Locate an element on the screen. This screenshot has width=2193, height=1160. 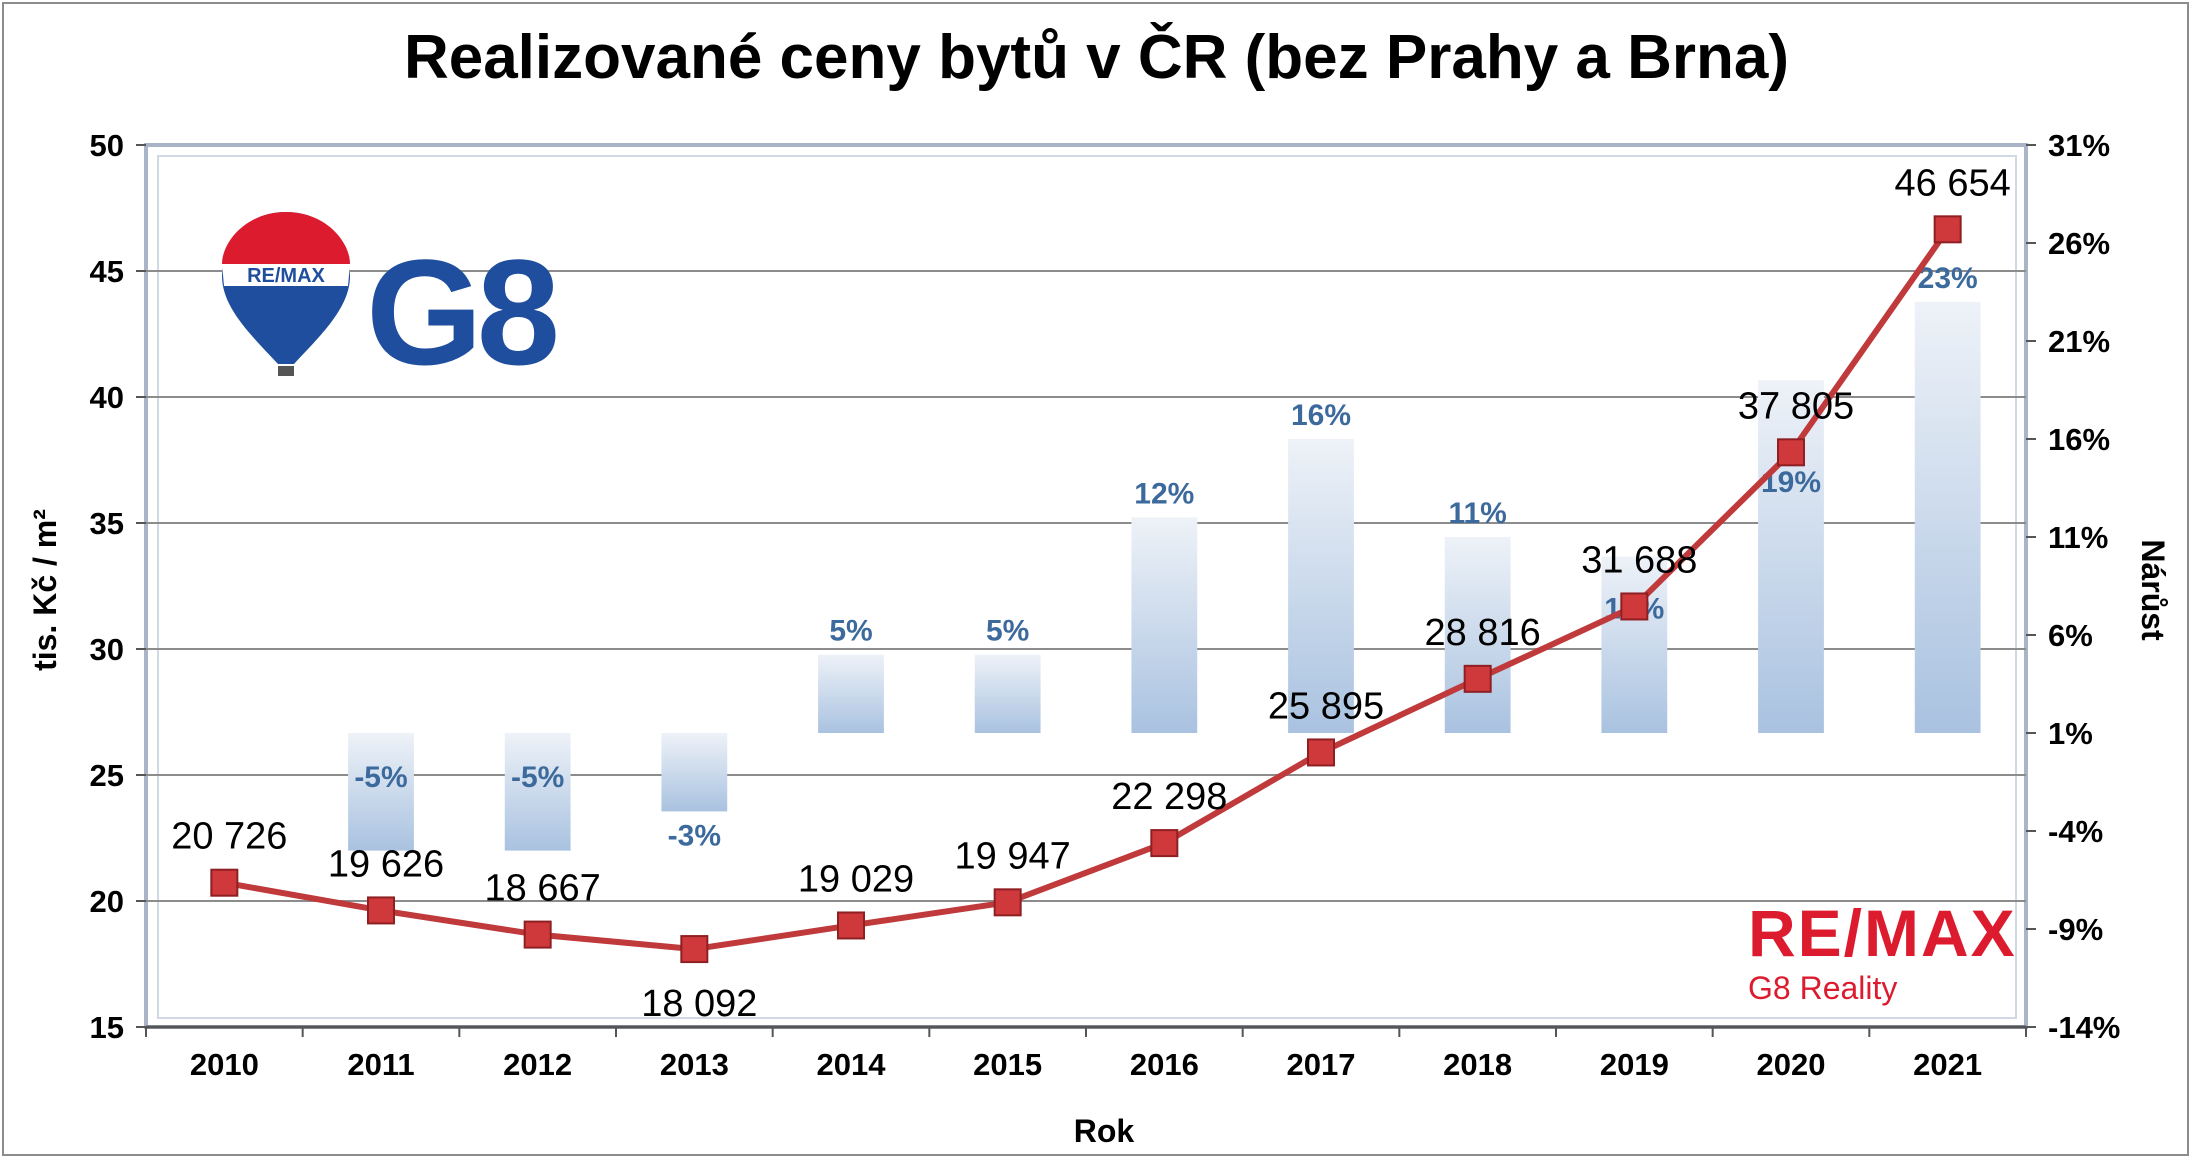
price-label: 31 688 is located at coordinates (1639, 560).